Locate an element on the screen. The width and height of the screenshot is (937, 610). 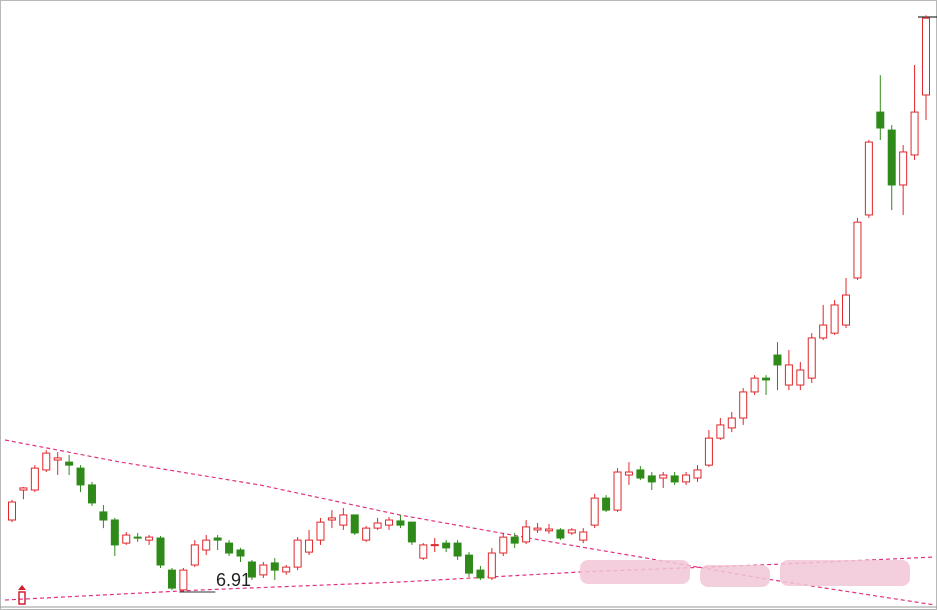
icon-glyph is located at coordinates (22, 598).